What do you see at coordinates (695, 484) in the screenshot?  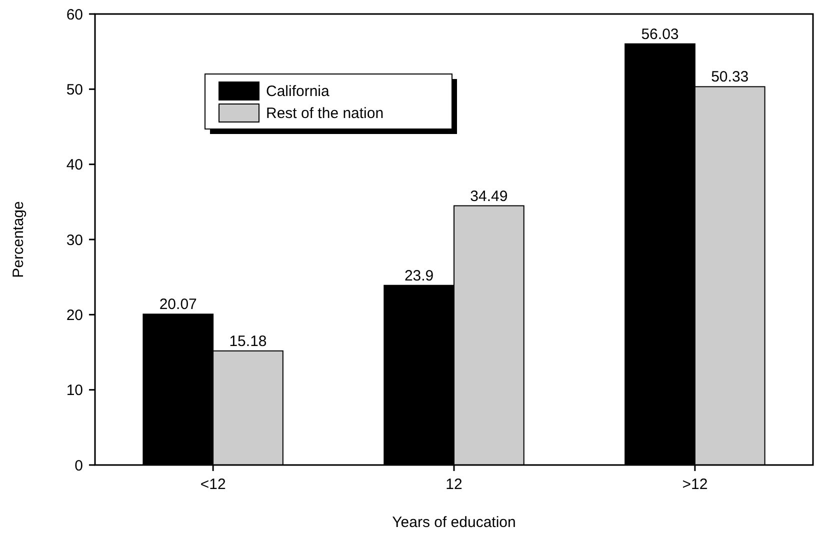 I see `x-tick-label: >12` at bounding box center [695, 484].